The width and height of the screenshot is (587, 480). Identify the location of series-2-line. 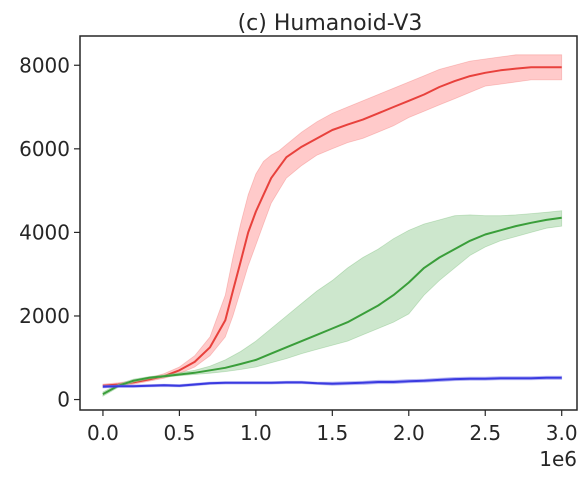
(332, 382).